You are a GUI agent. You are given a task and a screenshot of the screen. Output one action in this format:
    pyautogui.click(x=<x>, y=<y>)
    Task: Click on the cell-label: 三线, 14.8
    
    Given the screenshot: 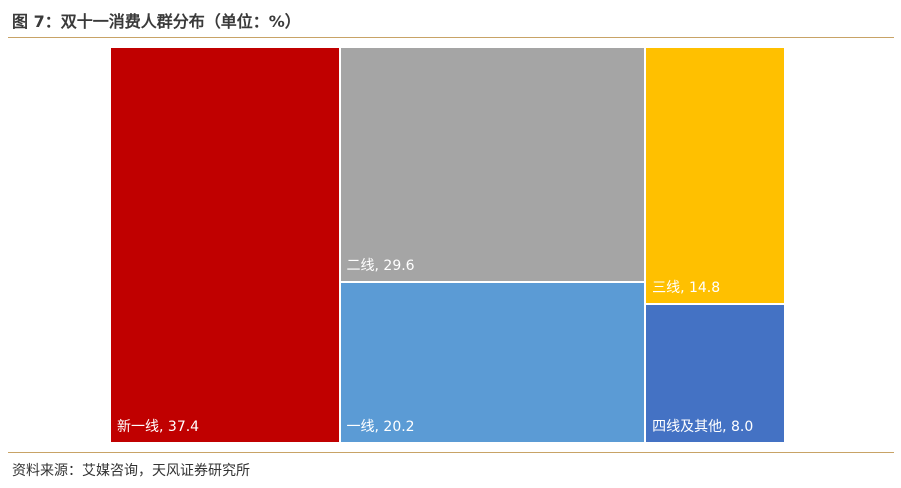 What is the action you would take?
    pyautogui.click(x=716, y=288)
    